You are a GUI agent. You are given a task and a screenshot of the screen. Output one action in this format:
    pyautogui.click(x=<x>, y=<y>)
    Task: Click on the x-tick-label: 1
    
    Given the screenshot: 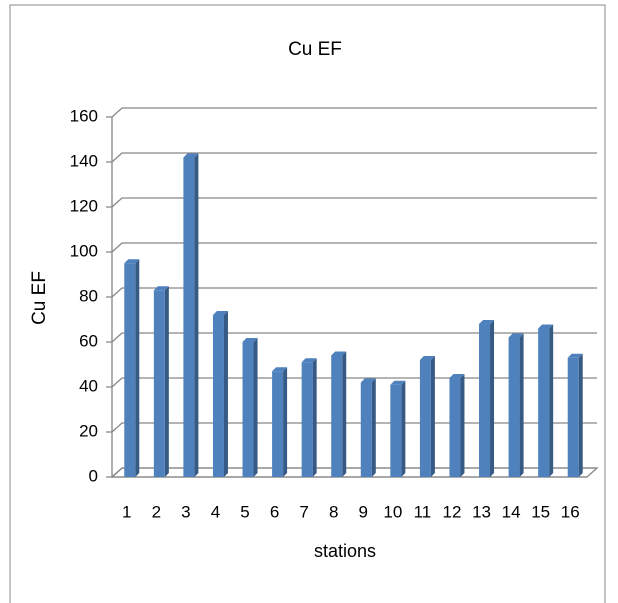 What is the action you would take?
    pyautogui.click(x=126, y=511)
    